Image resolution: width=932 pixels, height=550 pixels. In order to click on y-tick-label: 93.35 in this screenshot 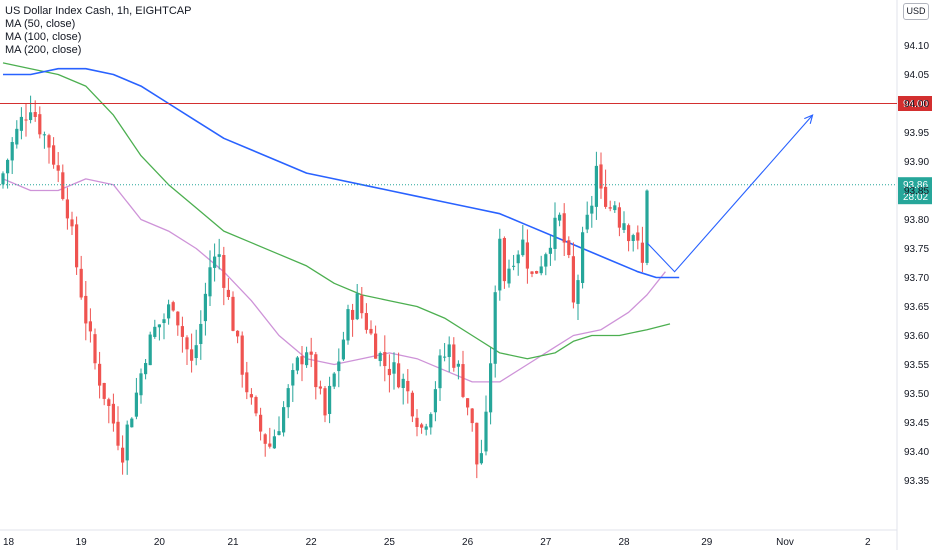, I will do `click(916, 481)`.